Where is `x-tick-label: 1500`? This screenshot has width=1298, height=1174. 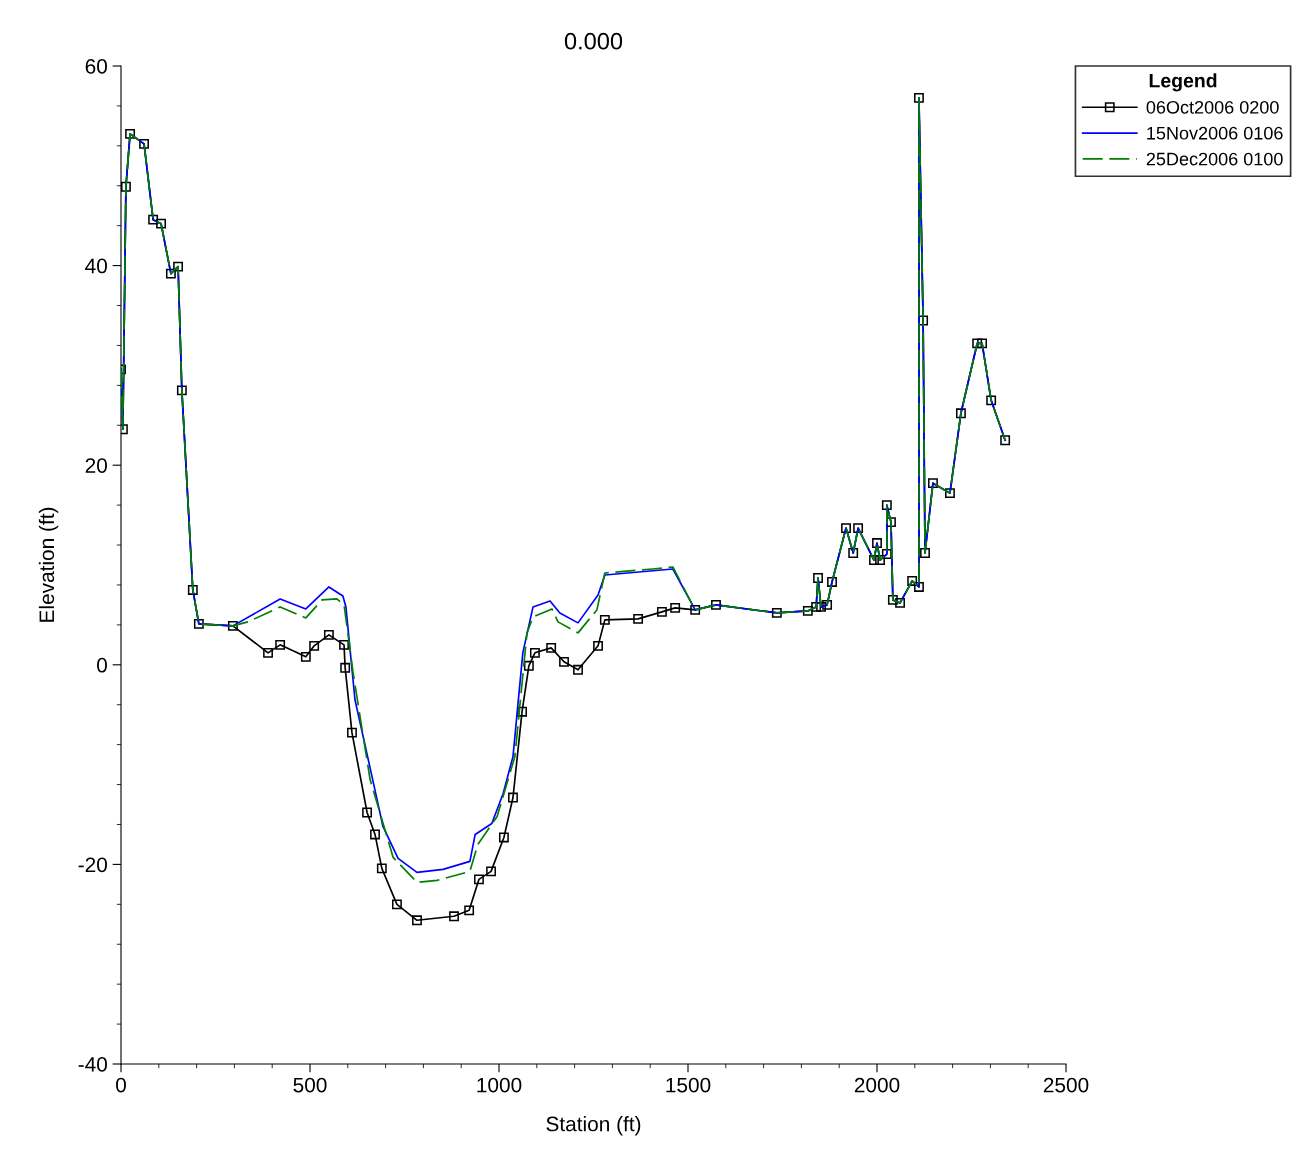 x-tick-label: 1500 is located at coordinates (688, 1085).